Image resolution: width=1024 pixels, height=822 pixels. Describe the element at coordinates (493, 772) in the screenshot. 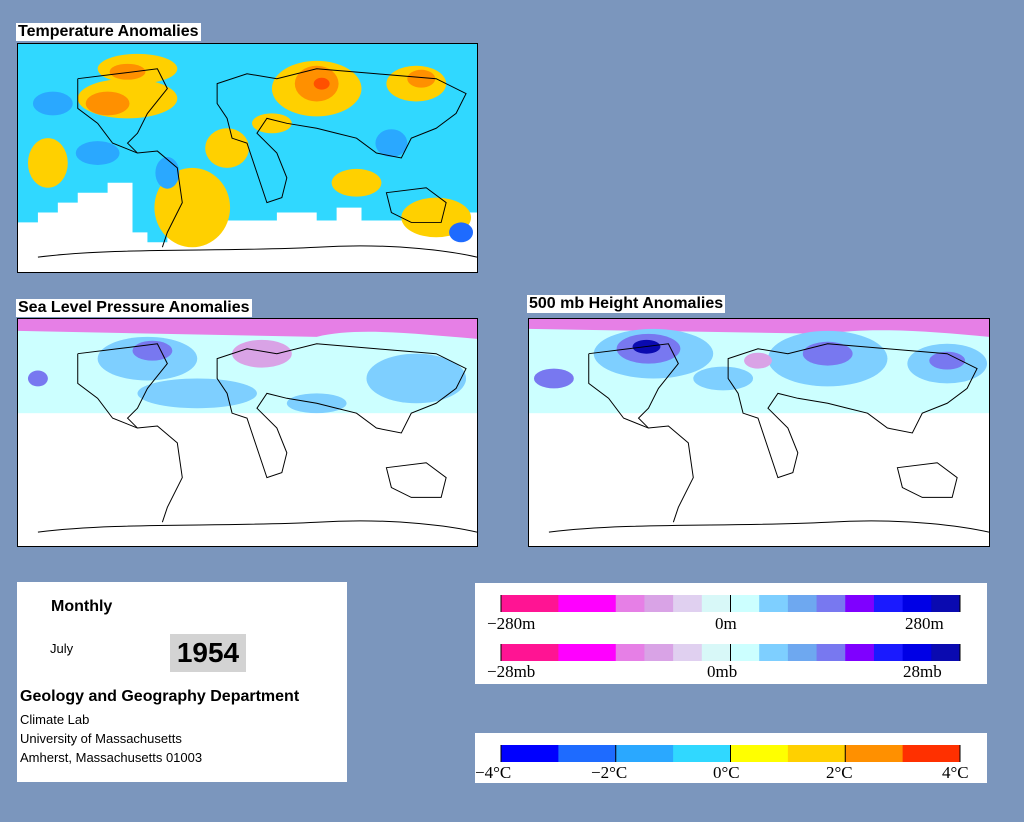

I see `temp-legend-label-0: −4°C` at that location.